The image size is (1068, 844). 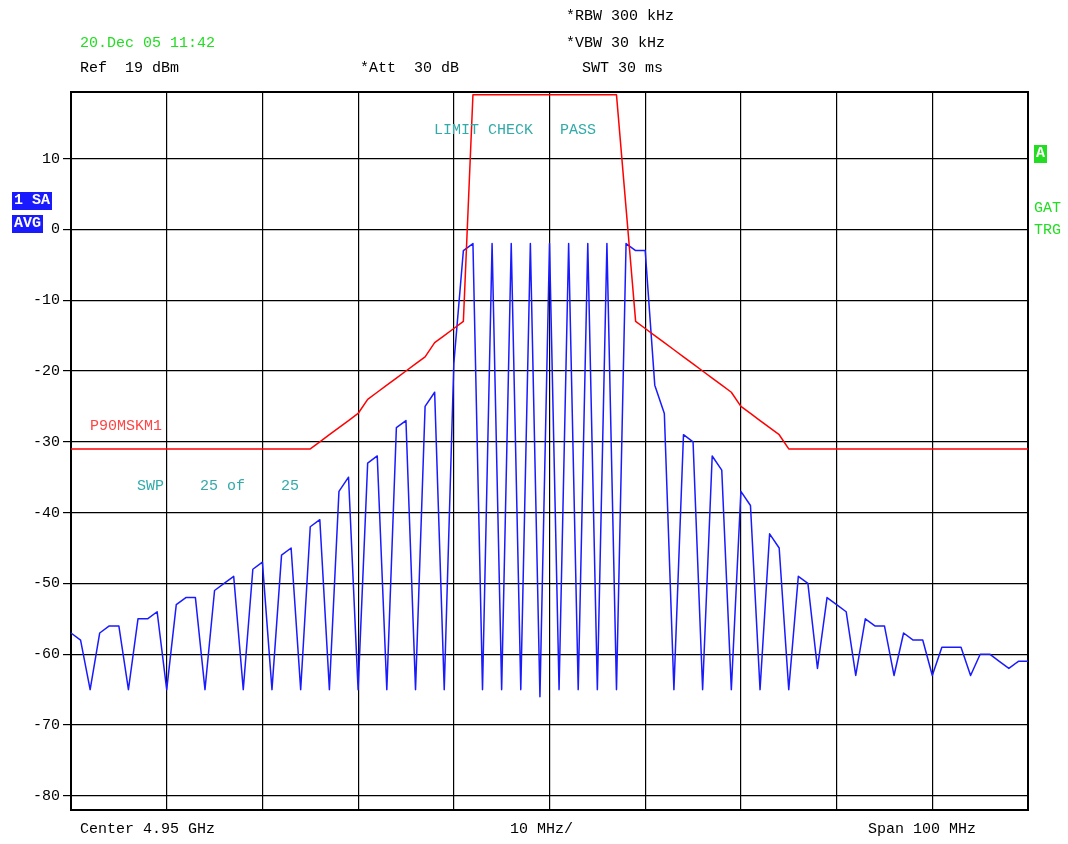 I want to click on annotation: SWP 25 of 25, so click(x=218, y=487).